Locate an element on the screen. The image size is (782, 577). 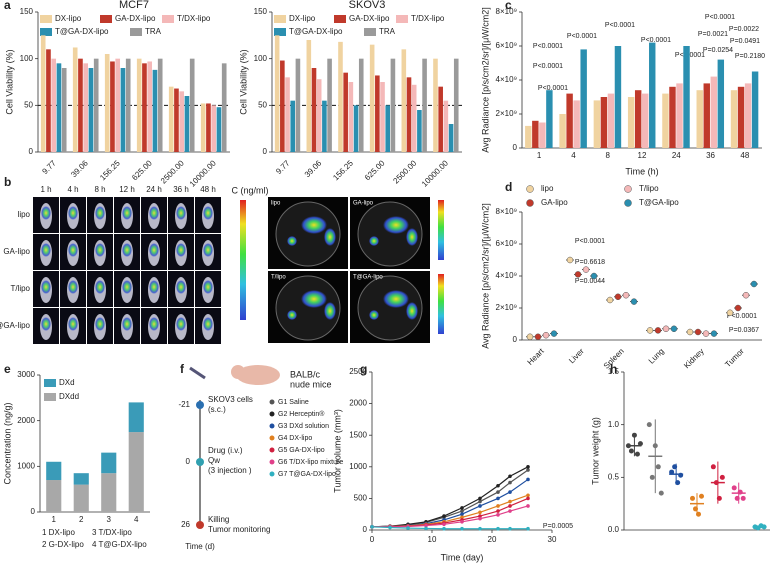
y-tick-label: 1500 is located at coordinates (358, 434).